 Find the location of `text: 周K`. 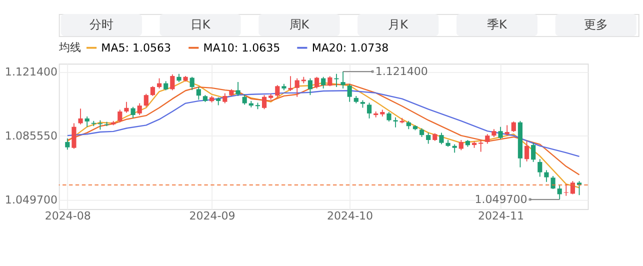

text: 周K is located at coordinates (299, 25).